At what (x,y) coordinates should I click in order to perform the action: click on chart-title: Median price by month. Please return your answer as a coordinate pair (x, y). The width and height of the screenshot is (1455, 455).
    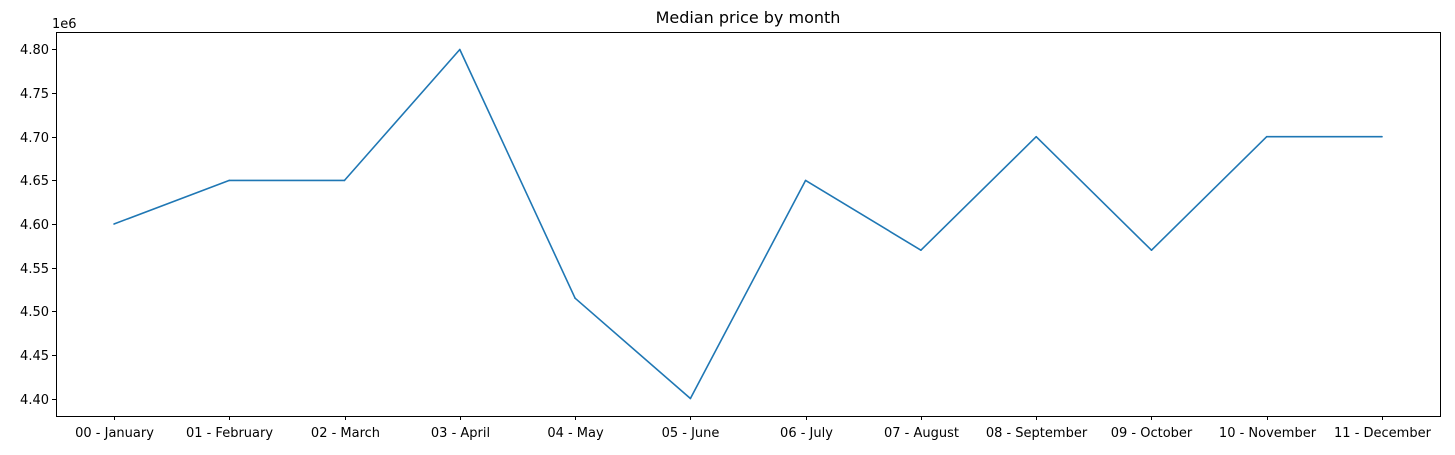
    Looking at the image, I should click on (748, 17).